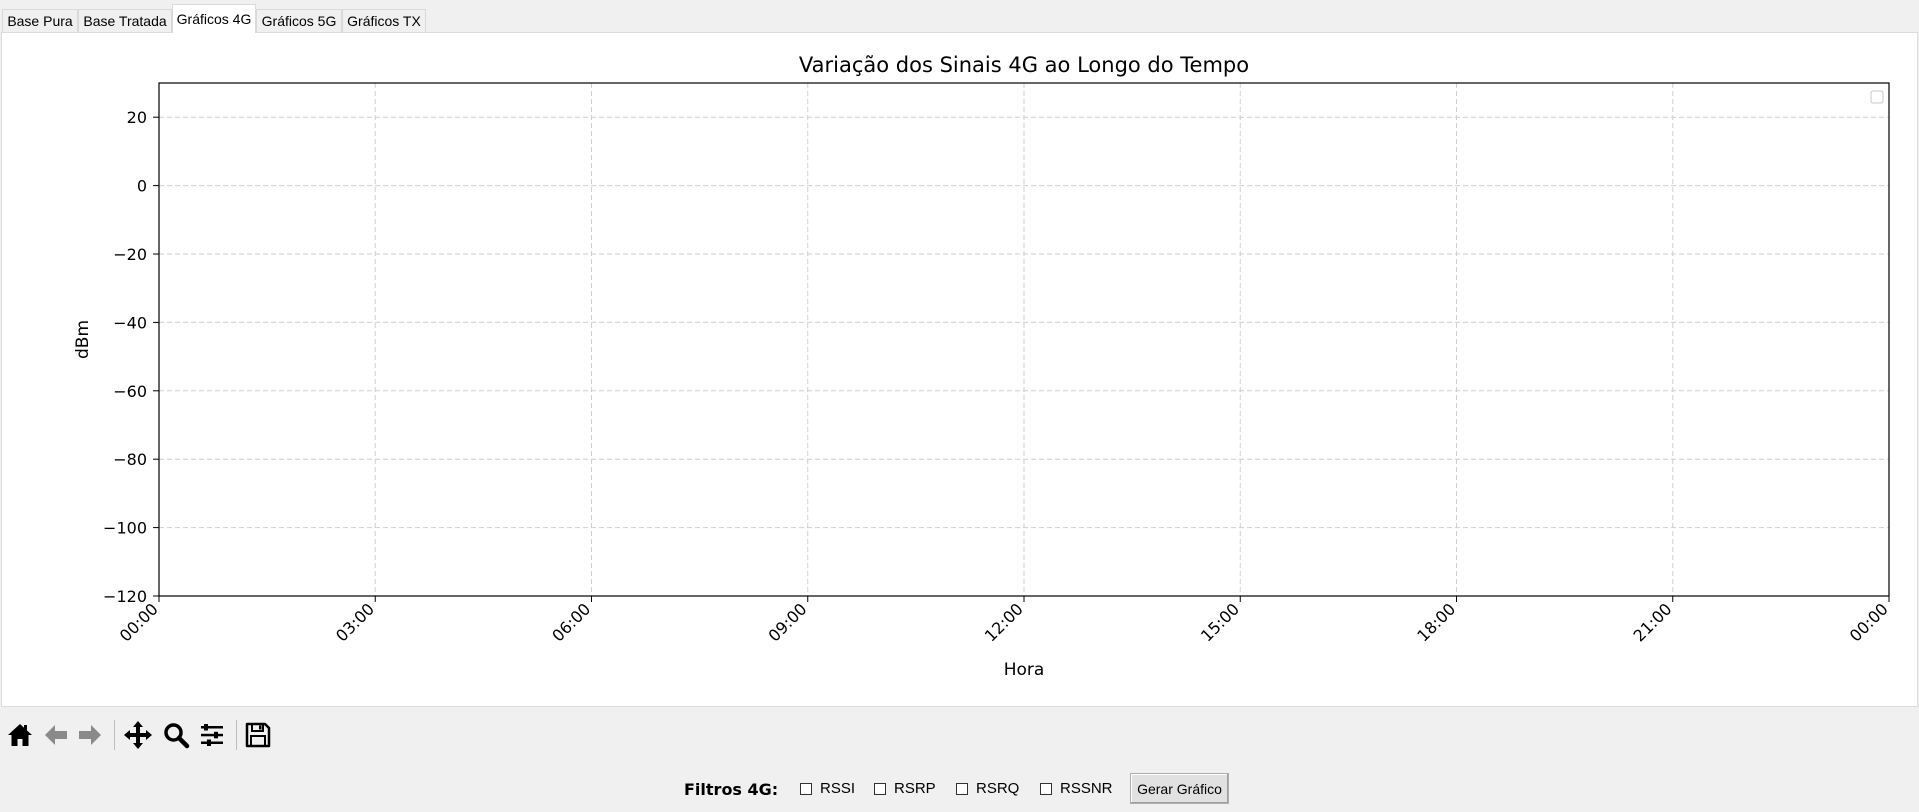 Image resolution: width=1919 pixels, height=812 pixels. Describe the element at coordinates (83, 339) in the screenshot. I see `y-axis-label: dBm` at that location.